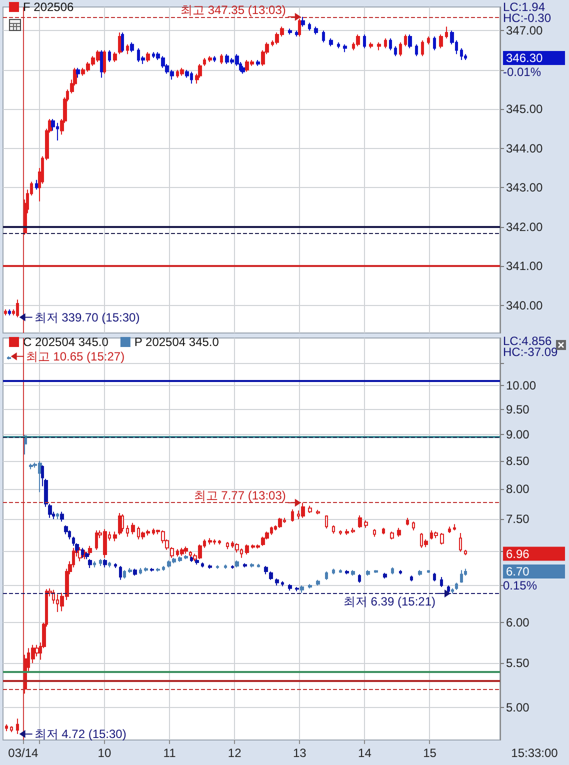  I want to click on x-tick-label: 12, so click(235, 753).